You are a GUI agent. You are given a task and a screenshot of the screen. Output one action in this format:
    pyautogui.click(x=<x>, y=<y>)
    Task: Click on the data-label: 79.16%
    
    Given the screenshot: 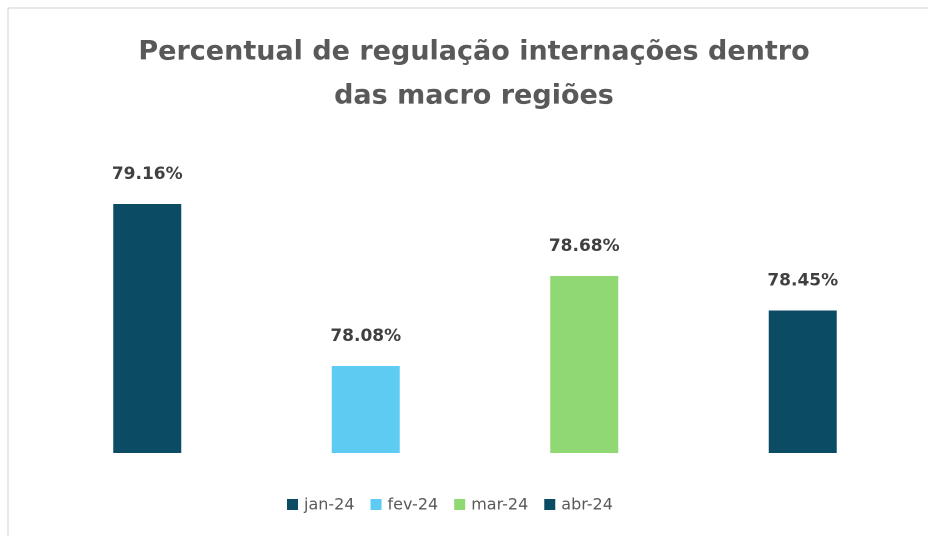 What is the action you would take?
    pyautogui.click(x=147, y=174)
    